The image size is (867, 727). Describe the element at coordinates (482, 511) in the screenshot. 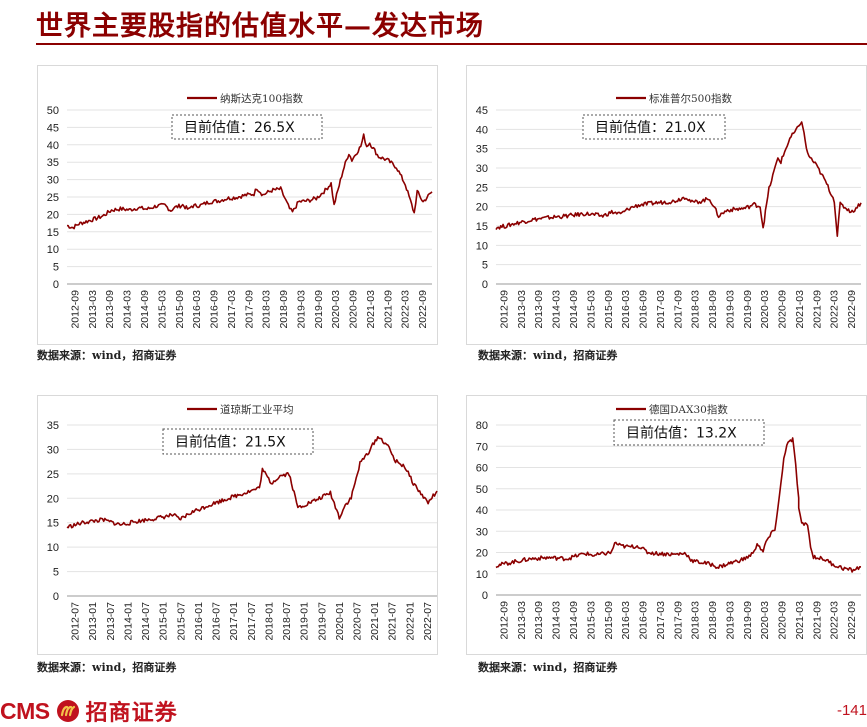

I see `y-tick-label: 40` at that location.